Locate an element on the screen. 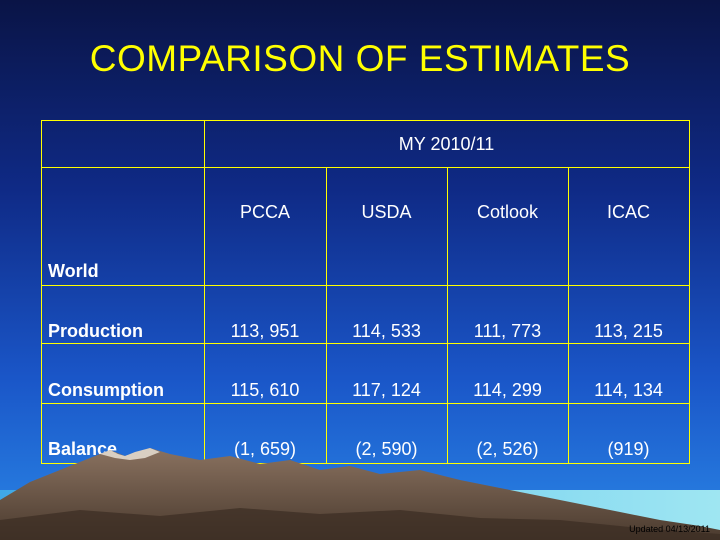  cell-production-icac: 113, 215 is located at coordinates (628, 331).